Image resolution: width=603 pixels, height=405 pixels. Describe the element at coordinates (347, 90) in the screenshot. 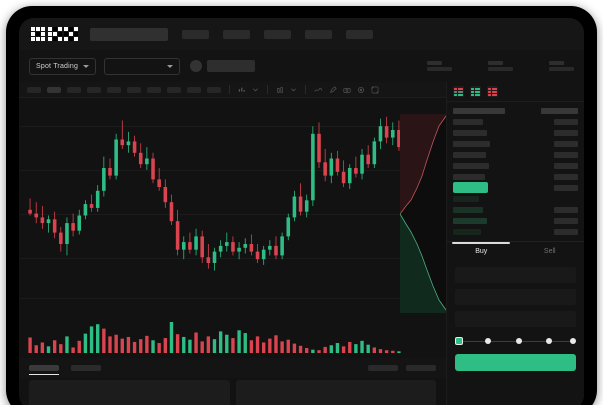

I see `camera-icon` at that location.